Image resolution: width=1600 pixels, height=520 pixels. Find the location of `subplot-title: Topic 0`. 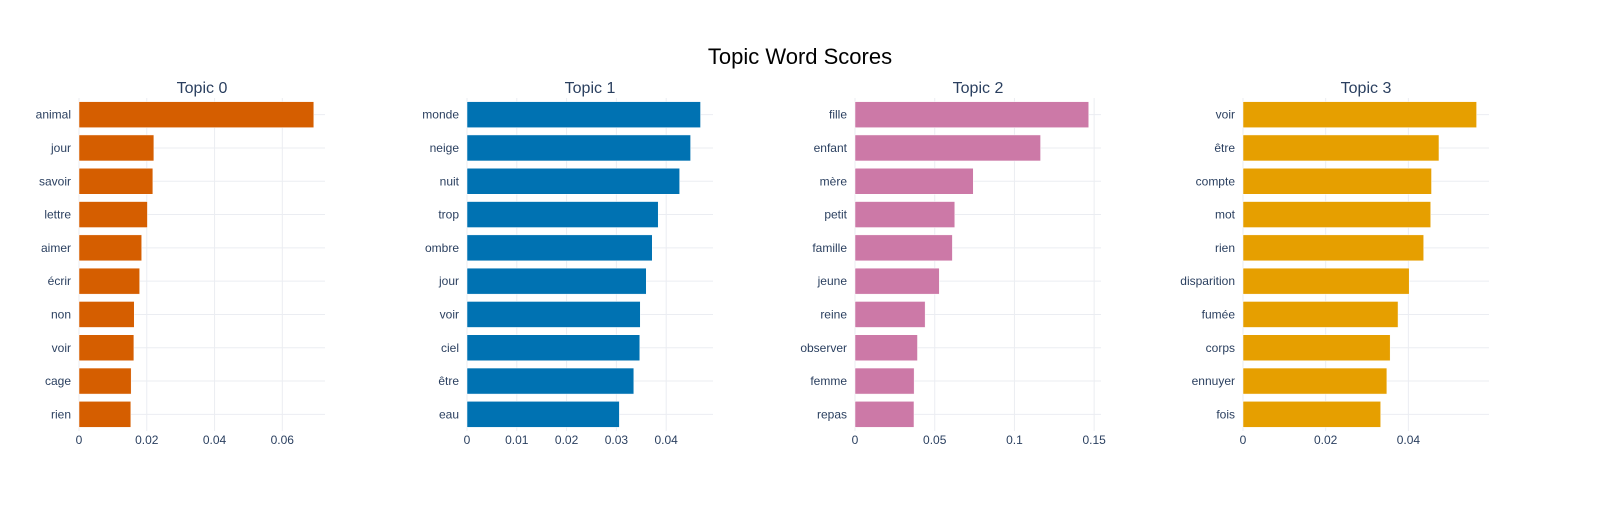

subplot-title: Topic 0 is located at coordinates (202, 88).